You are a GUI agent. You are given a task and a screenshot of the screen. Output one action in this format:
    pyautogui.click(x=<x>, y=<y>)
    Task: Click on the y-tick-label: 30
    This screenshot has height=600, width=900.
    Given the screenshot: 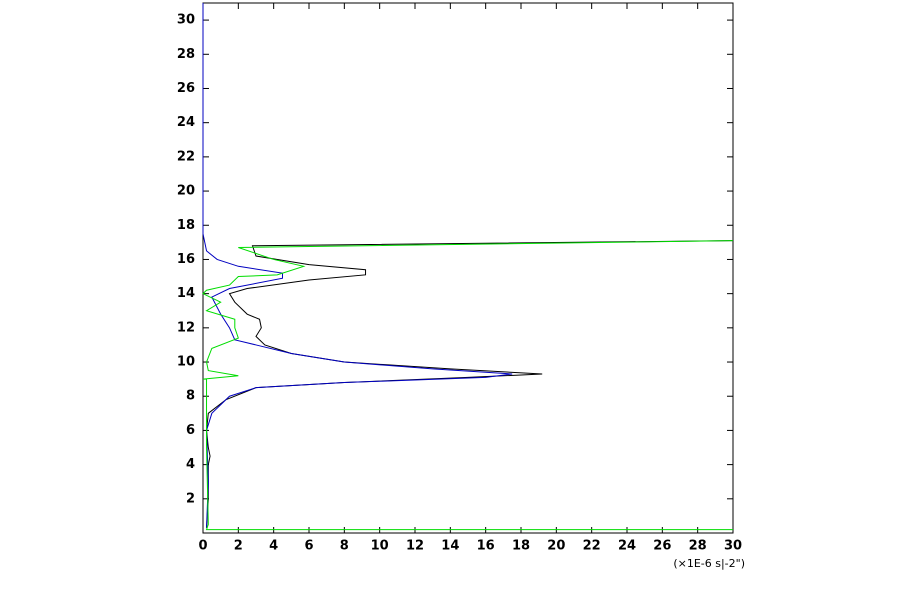 What is the action you would take?
    pyautogui.click(x=186, y=20)
    